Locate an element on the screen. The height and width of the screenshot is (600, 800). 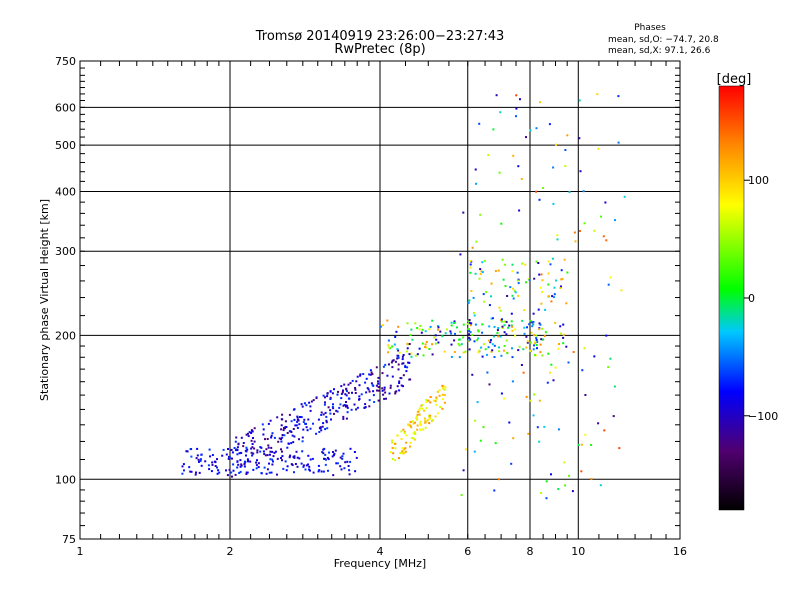
phases-heading: Phases is located at coordinates (650, 28).